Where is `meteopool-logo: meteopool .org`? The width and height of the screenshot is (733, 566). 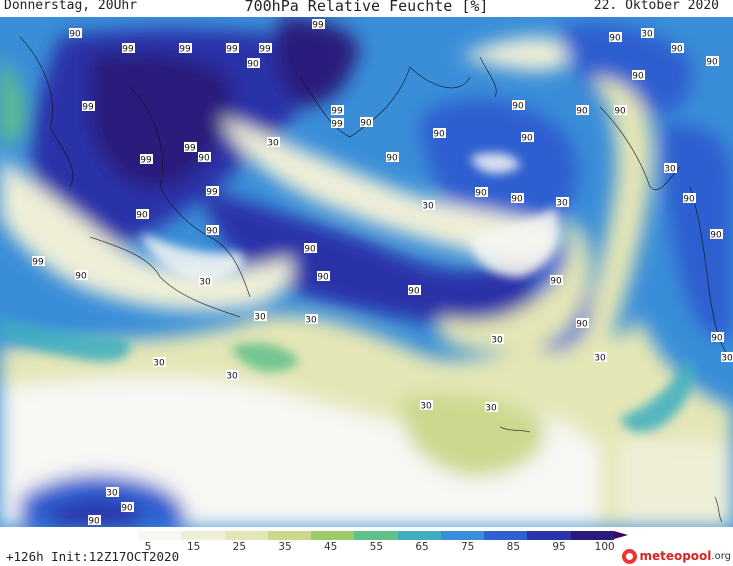 meteopool-logo: meteopool .org is located at coordinates (676, 556).